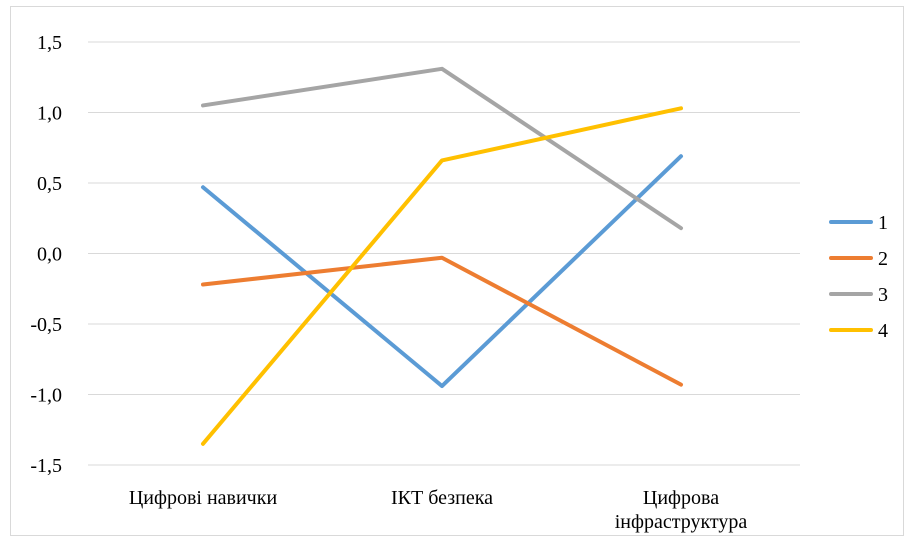  Describe the element at coordinates (46, 466) in the screenshot. I see `y-tick-label: -1,5` at that location.